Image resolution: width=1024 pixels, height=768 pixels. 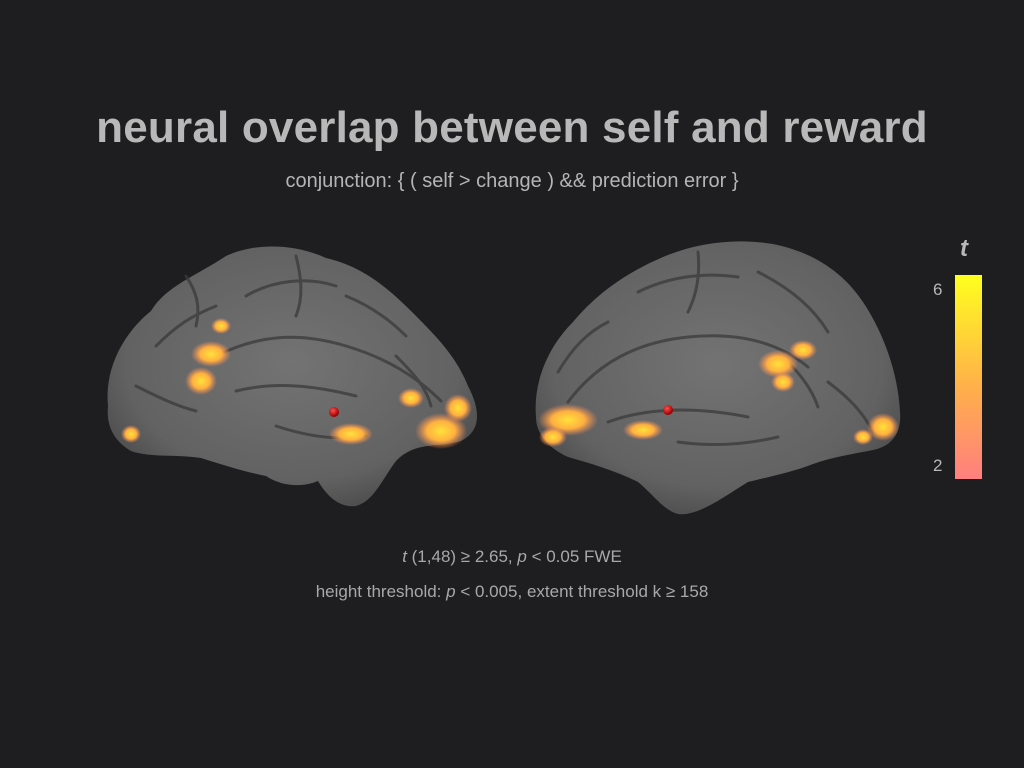 What do you see at coordinates (381, 591) in the screenshot?
I see `height-threshold-label: height threshold:` at bounding box center [381, 591].